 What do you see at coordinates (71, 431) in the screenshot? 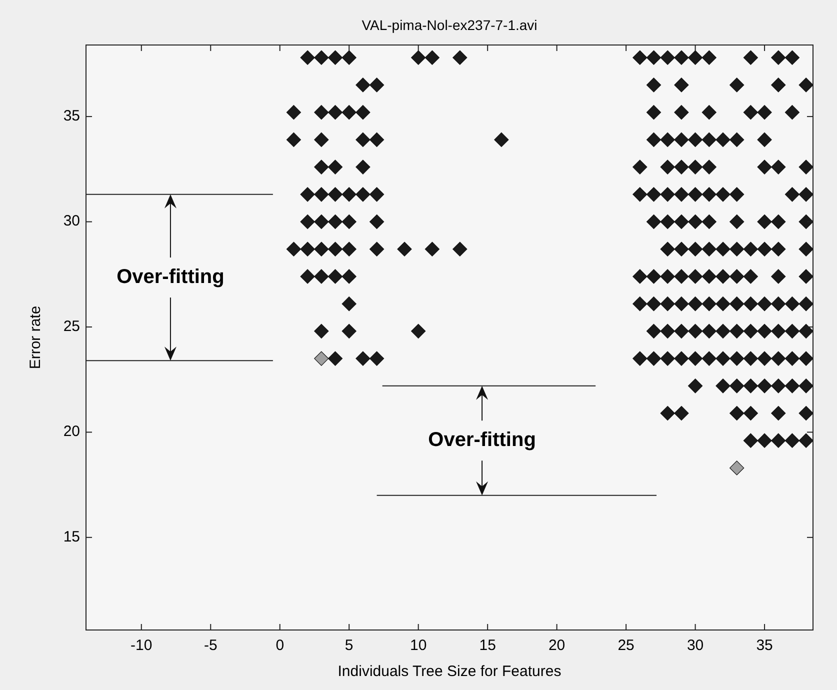
I see `y-tick-label: 20` at bounding box center [71, 431].